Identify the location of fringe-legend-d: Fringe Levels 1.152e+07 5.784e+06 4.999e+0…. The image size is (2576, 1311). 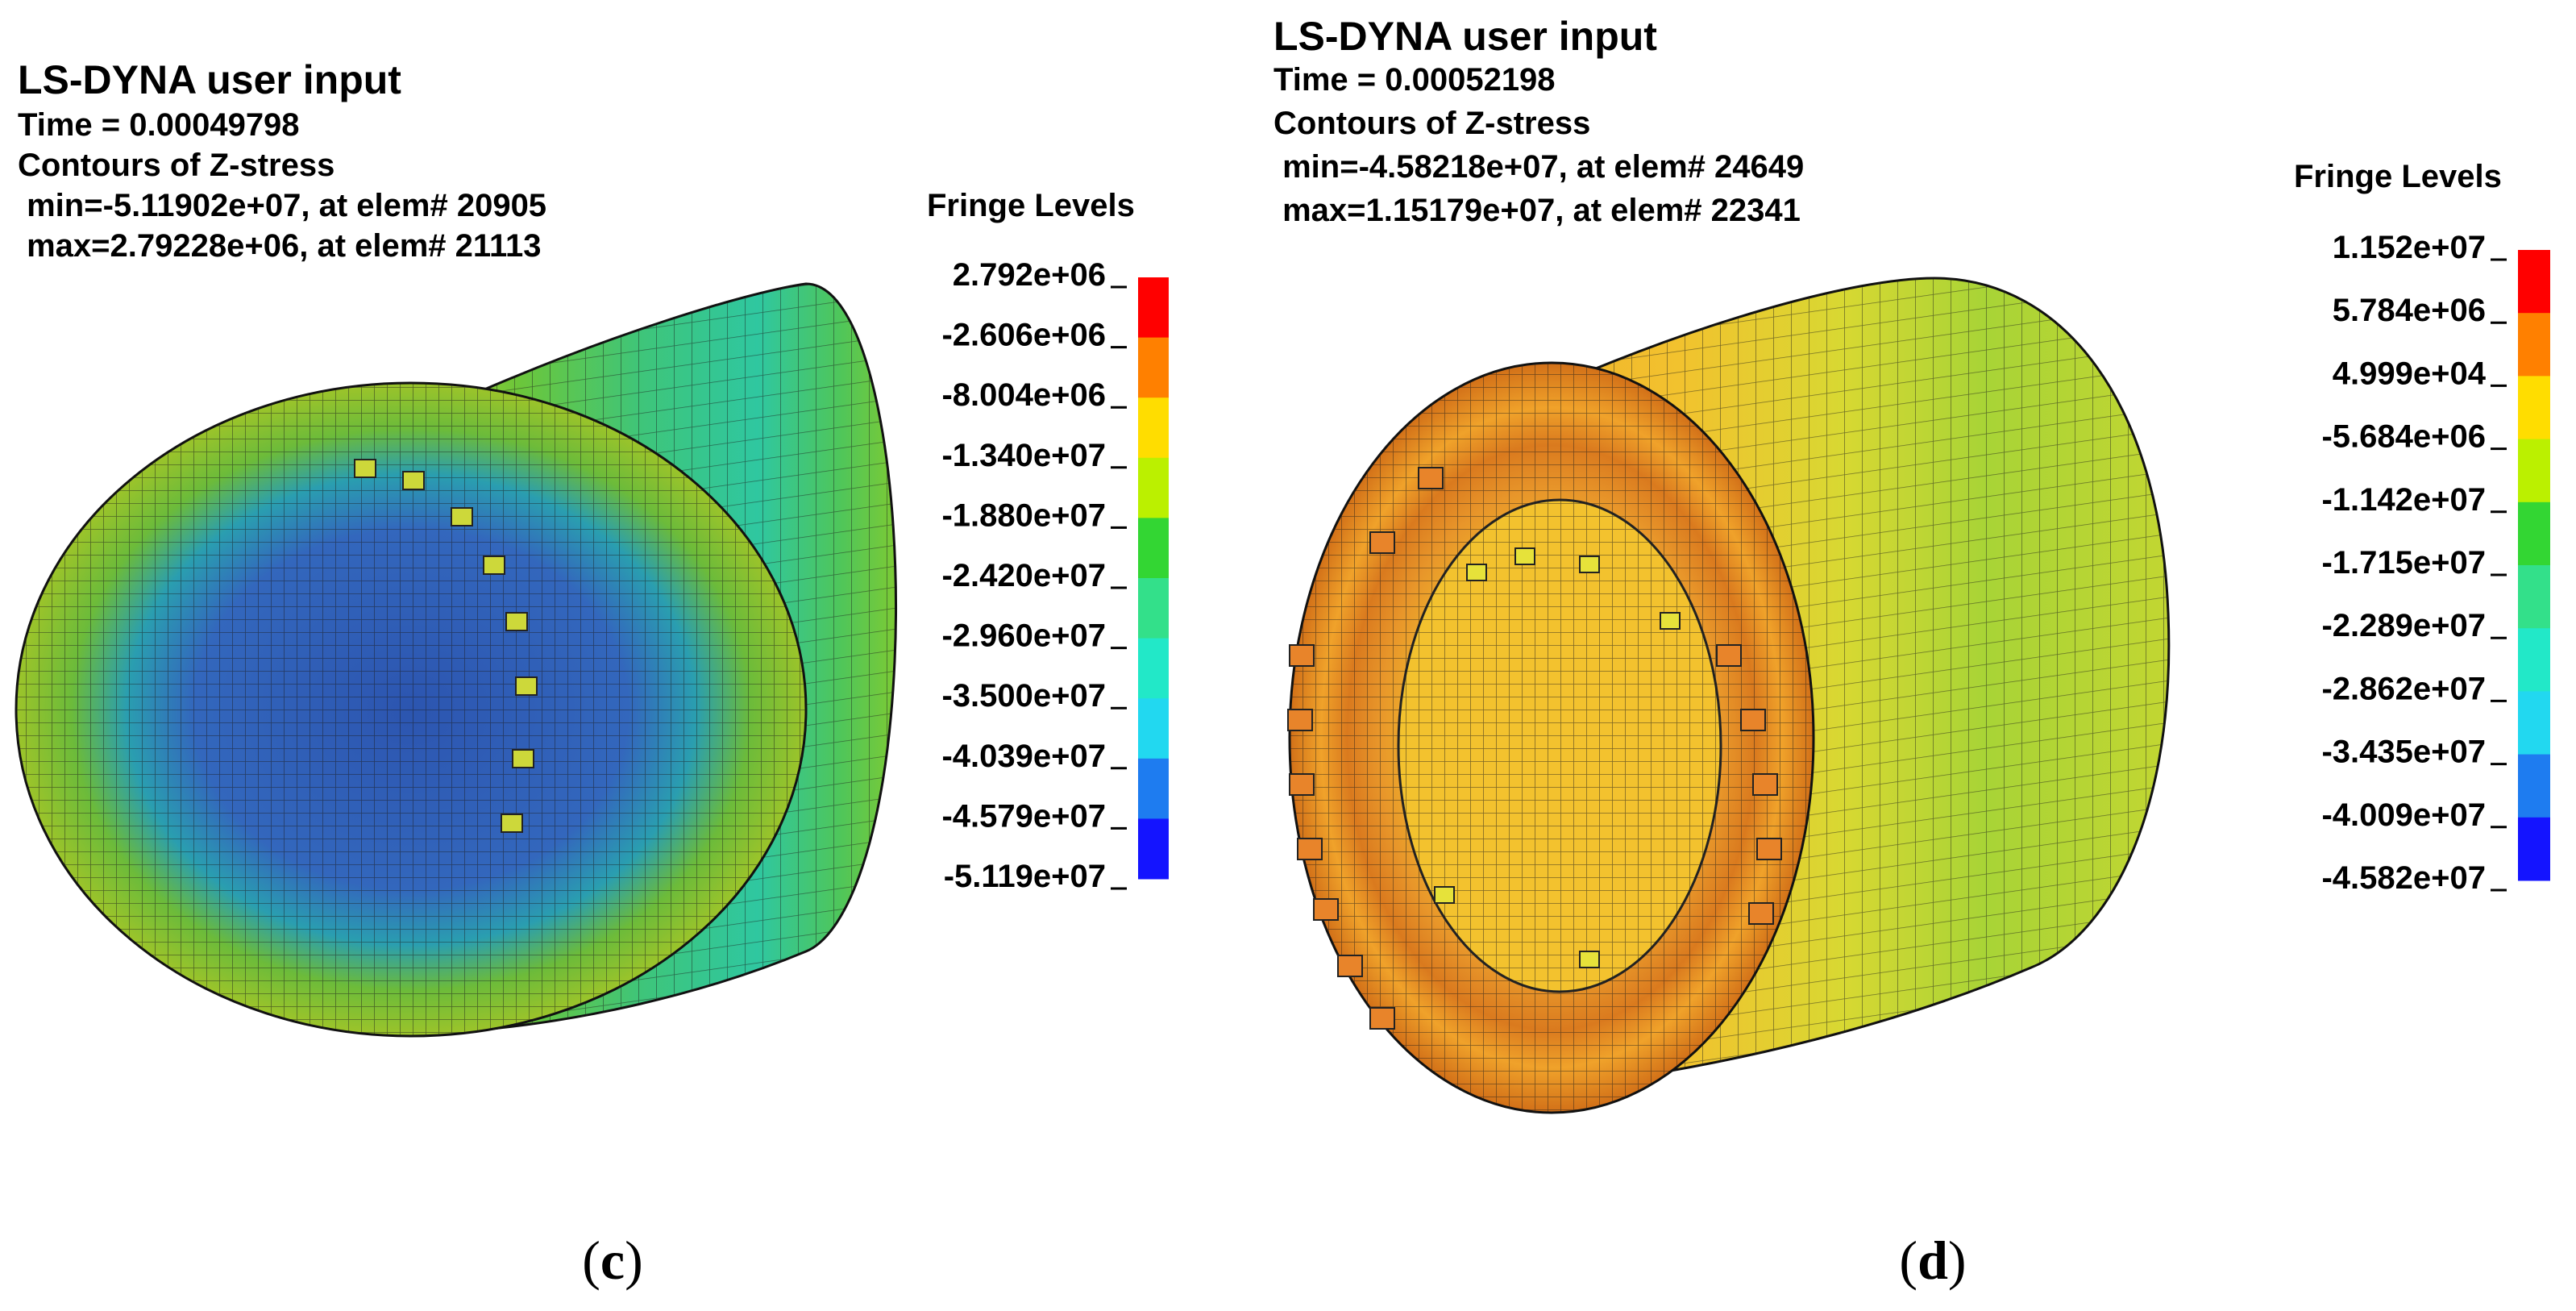
(2422, 527).